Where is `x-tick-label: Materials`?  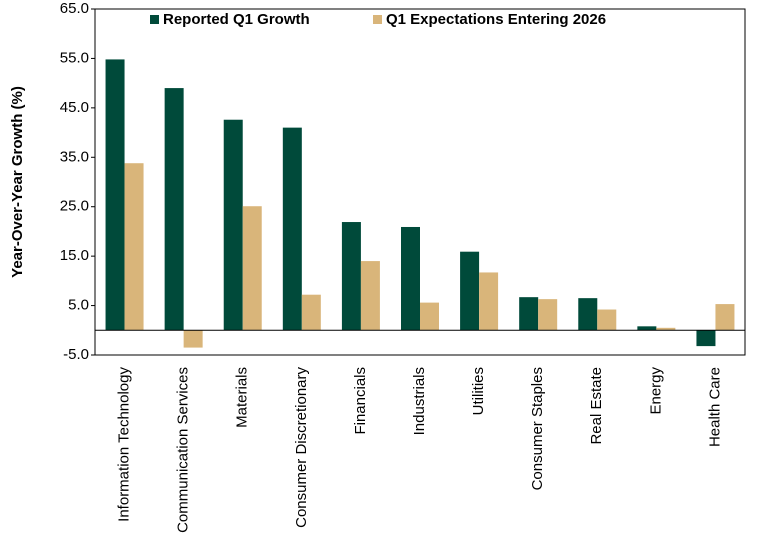 x-tick-label: Materials is located at coordinates (242, 397).